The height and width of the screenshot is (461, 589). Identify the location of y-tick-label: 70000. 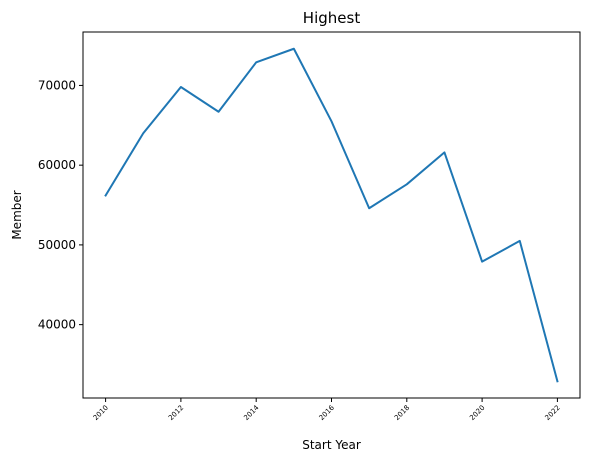
(57, 85).